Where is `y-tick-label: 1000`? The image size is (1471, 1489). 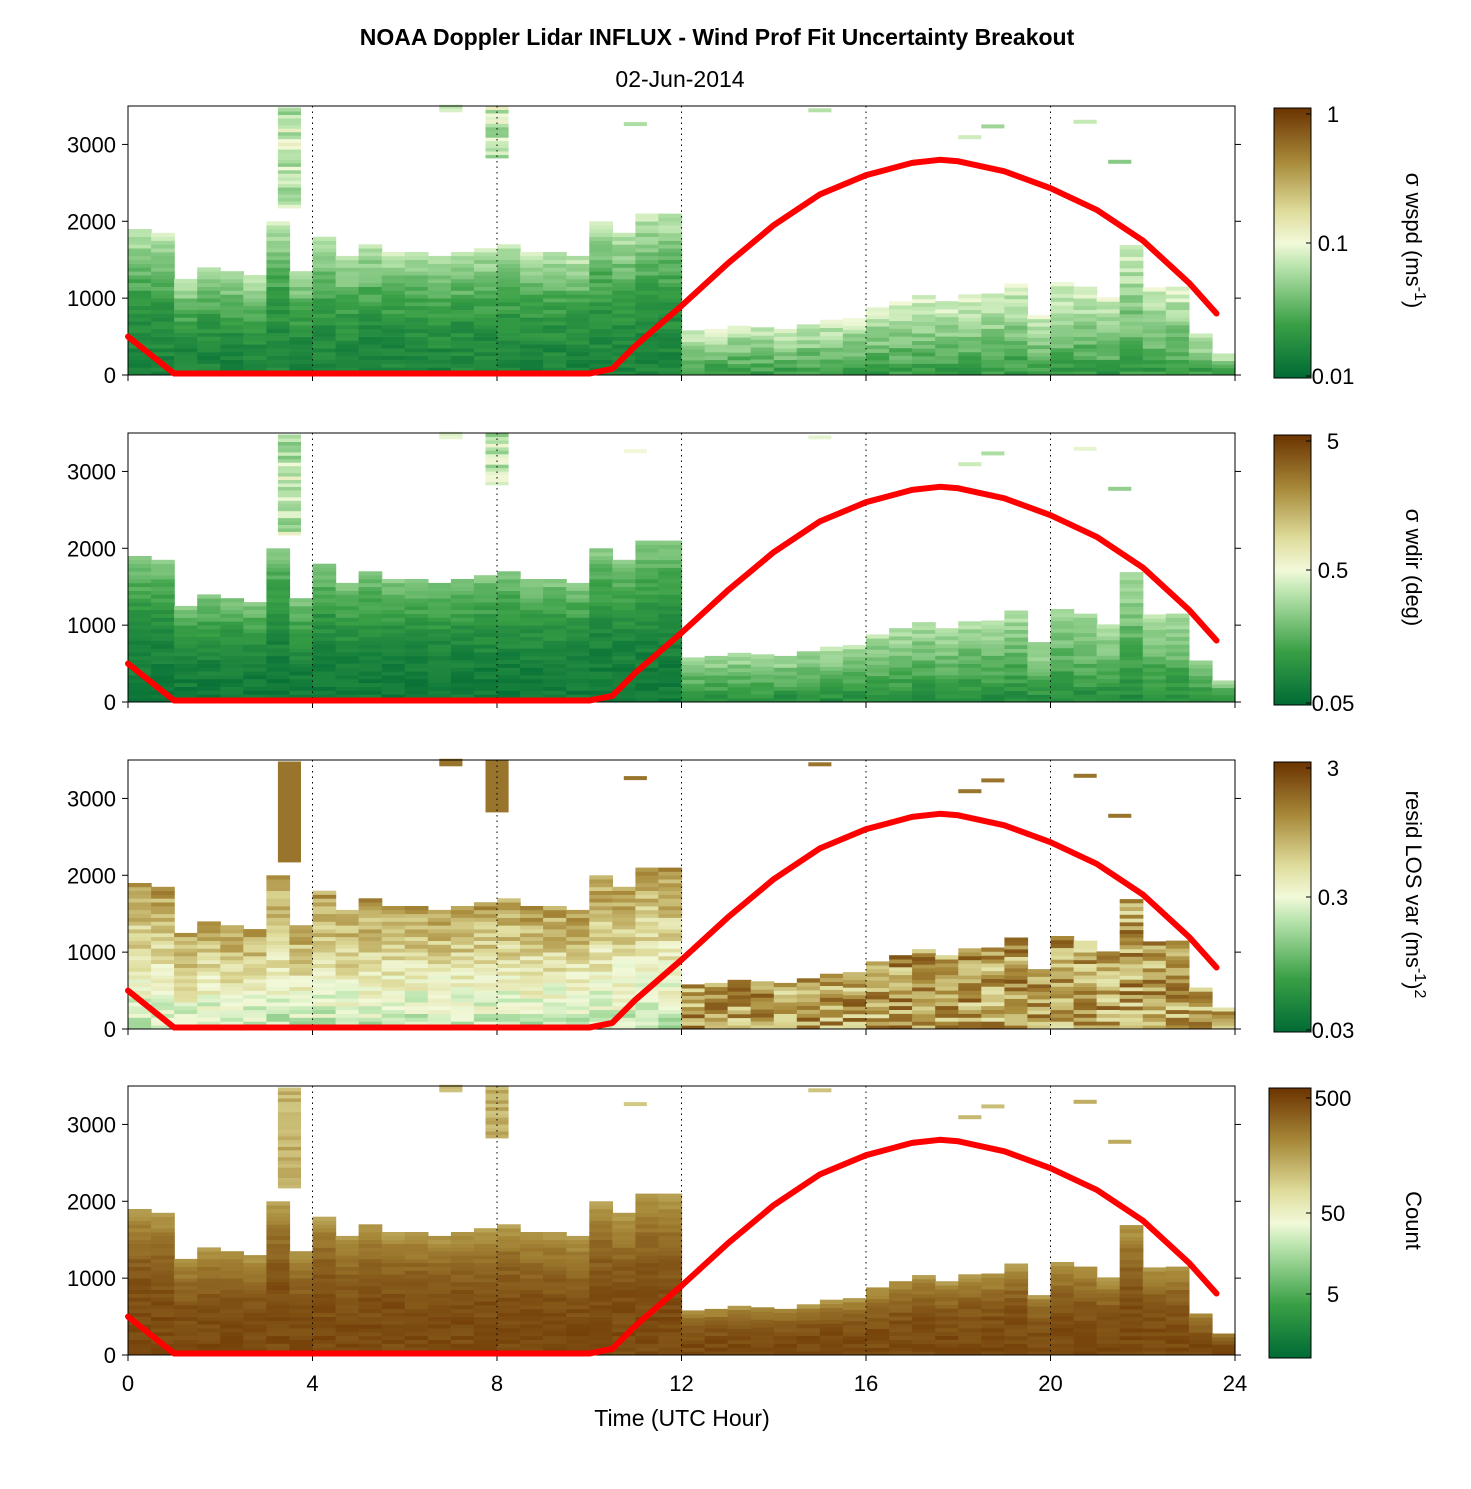 y-tick-label: 1000 is located at coordinates (91, 952).